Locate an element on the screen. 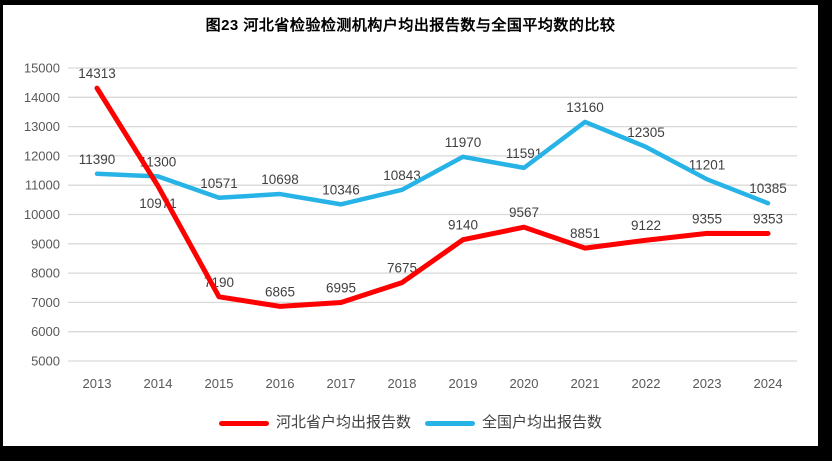  y-tick-label: 11000 is located at coordinates (42, 185).